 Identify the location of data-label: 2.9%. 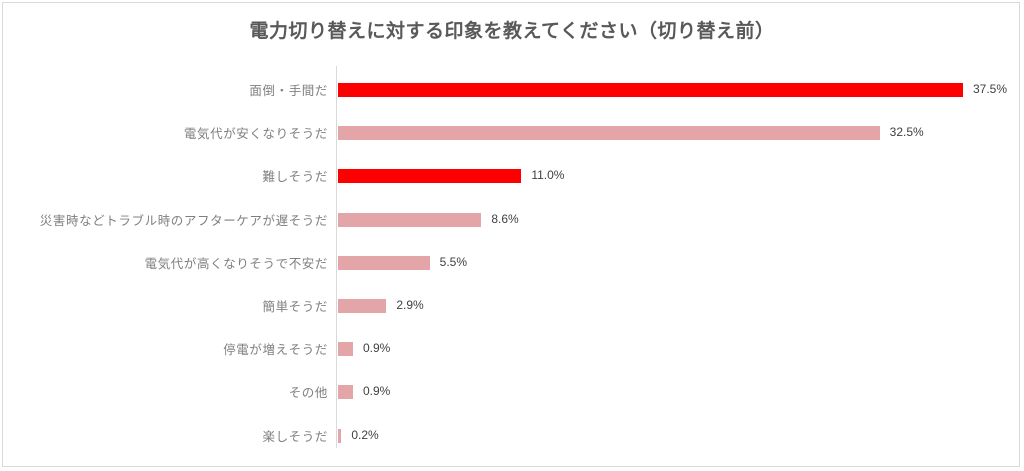
(410, 305).